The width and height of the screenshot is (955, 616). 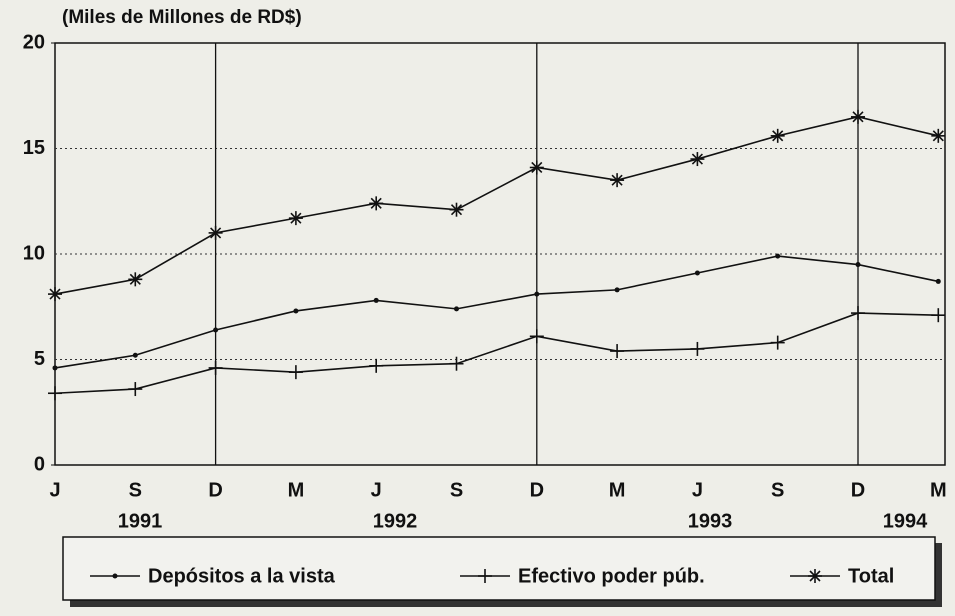 I want to click on year-label: 1993, so click(x=710, y=521).